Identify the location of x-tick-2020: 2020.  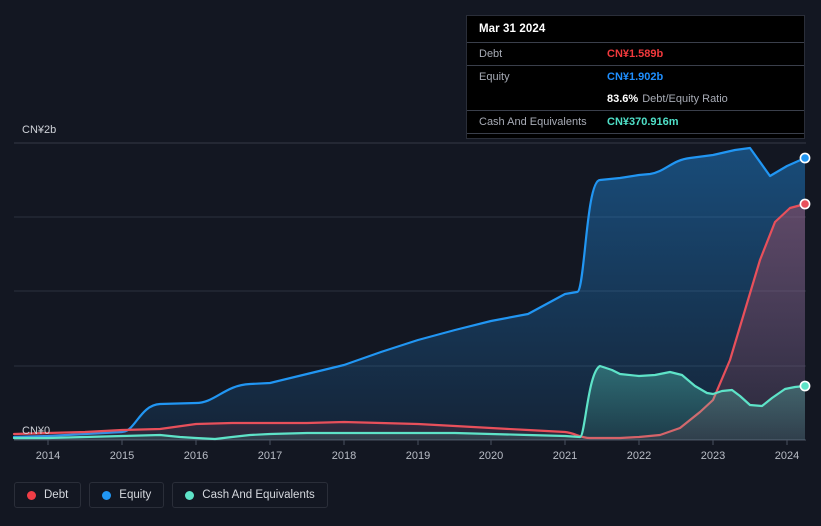
(491, 456).